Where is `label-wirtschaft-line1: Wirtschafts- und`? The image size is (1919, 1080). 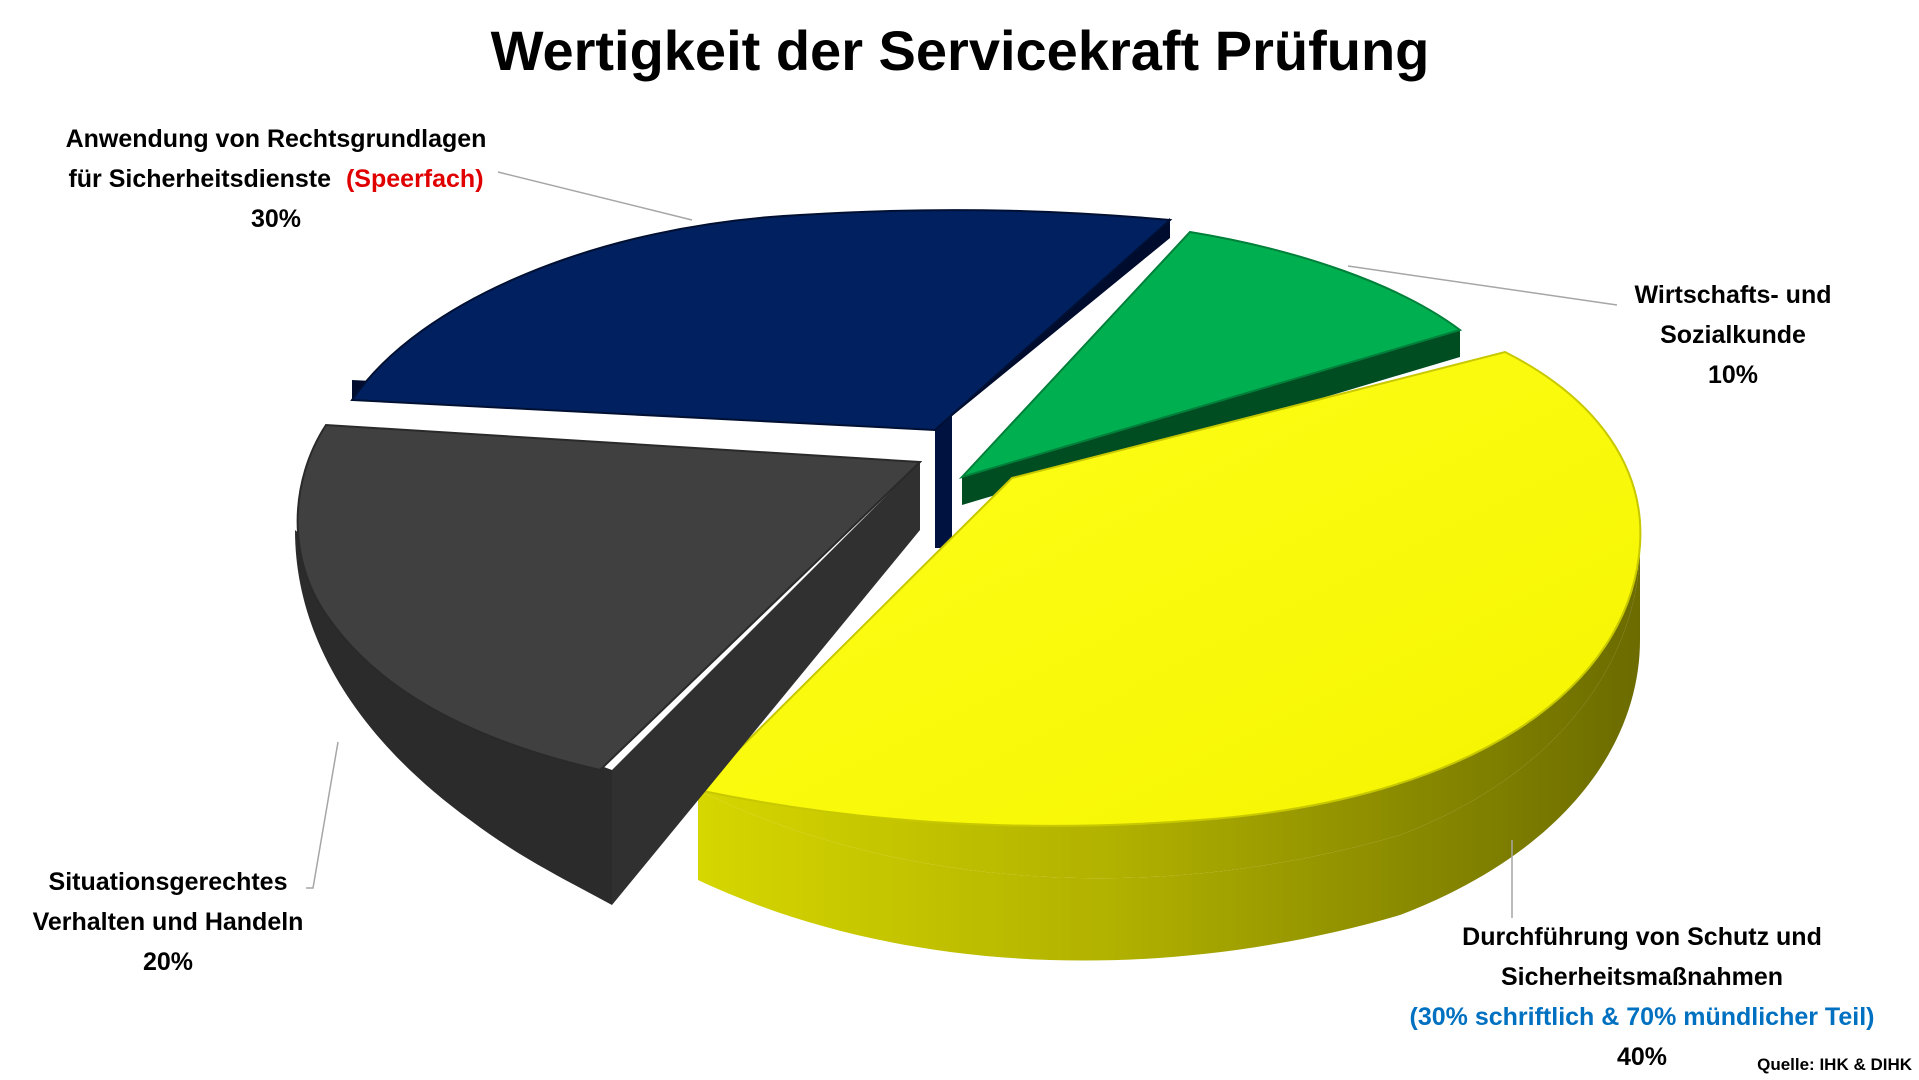
label-wirtschaft-line1: Wirtschafts- und is located at coordinates (1733, 295).